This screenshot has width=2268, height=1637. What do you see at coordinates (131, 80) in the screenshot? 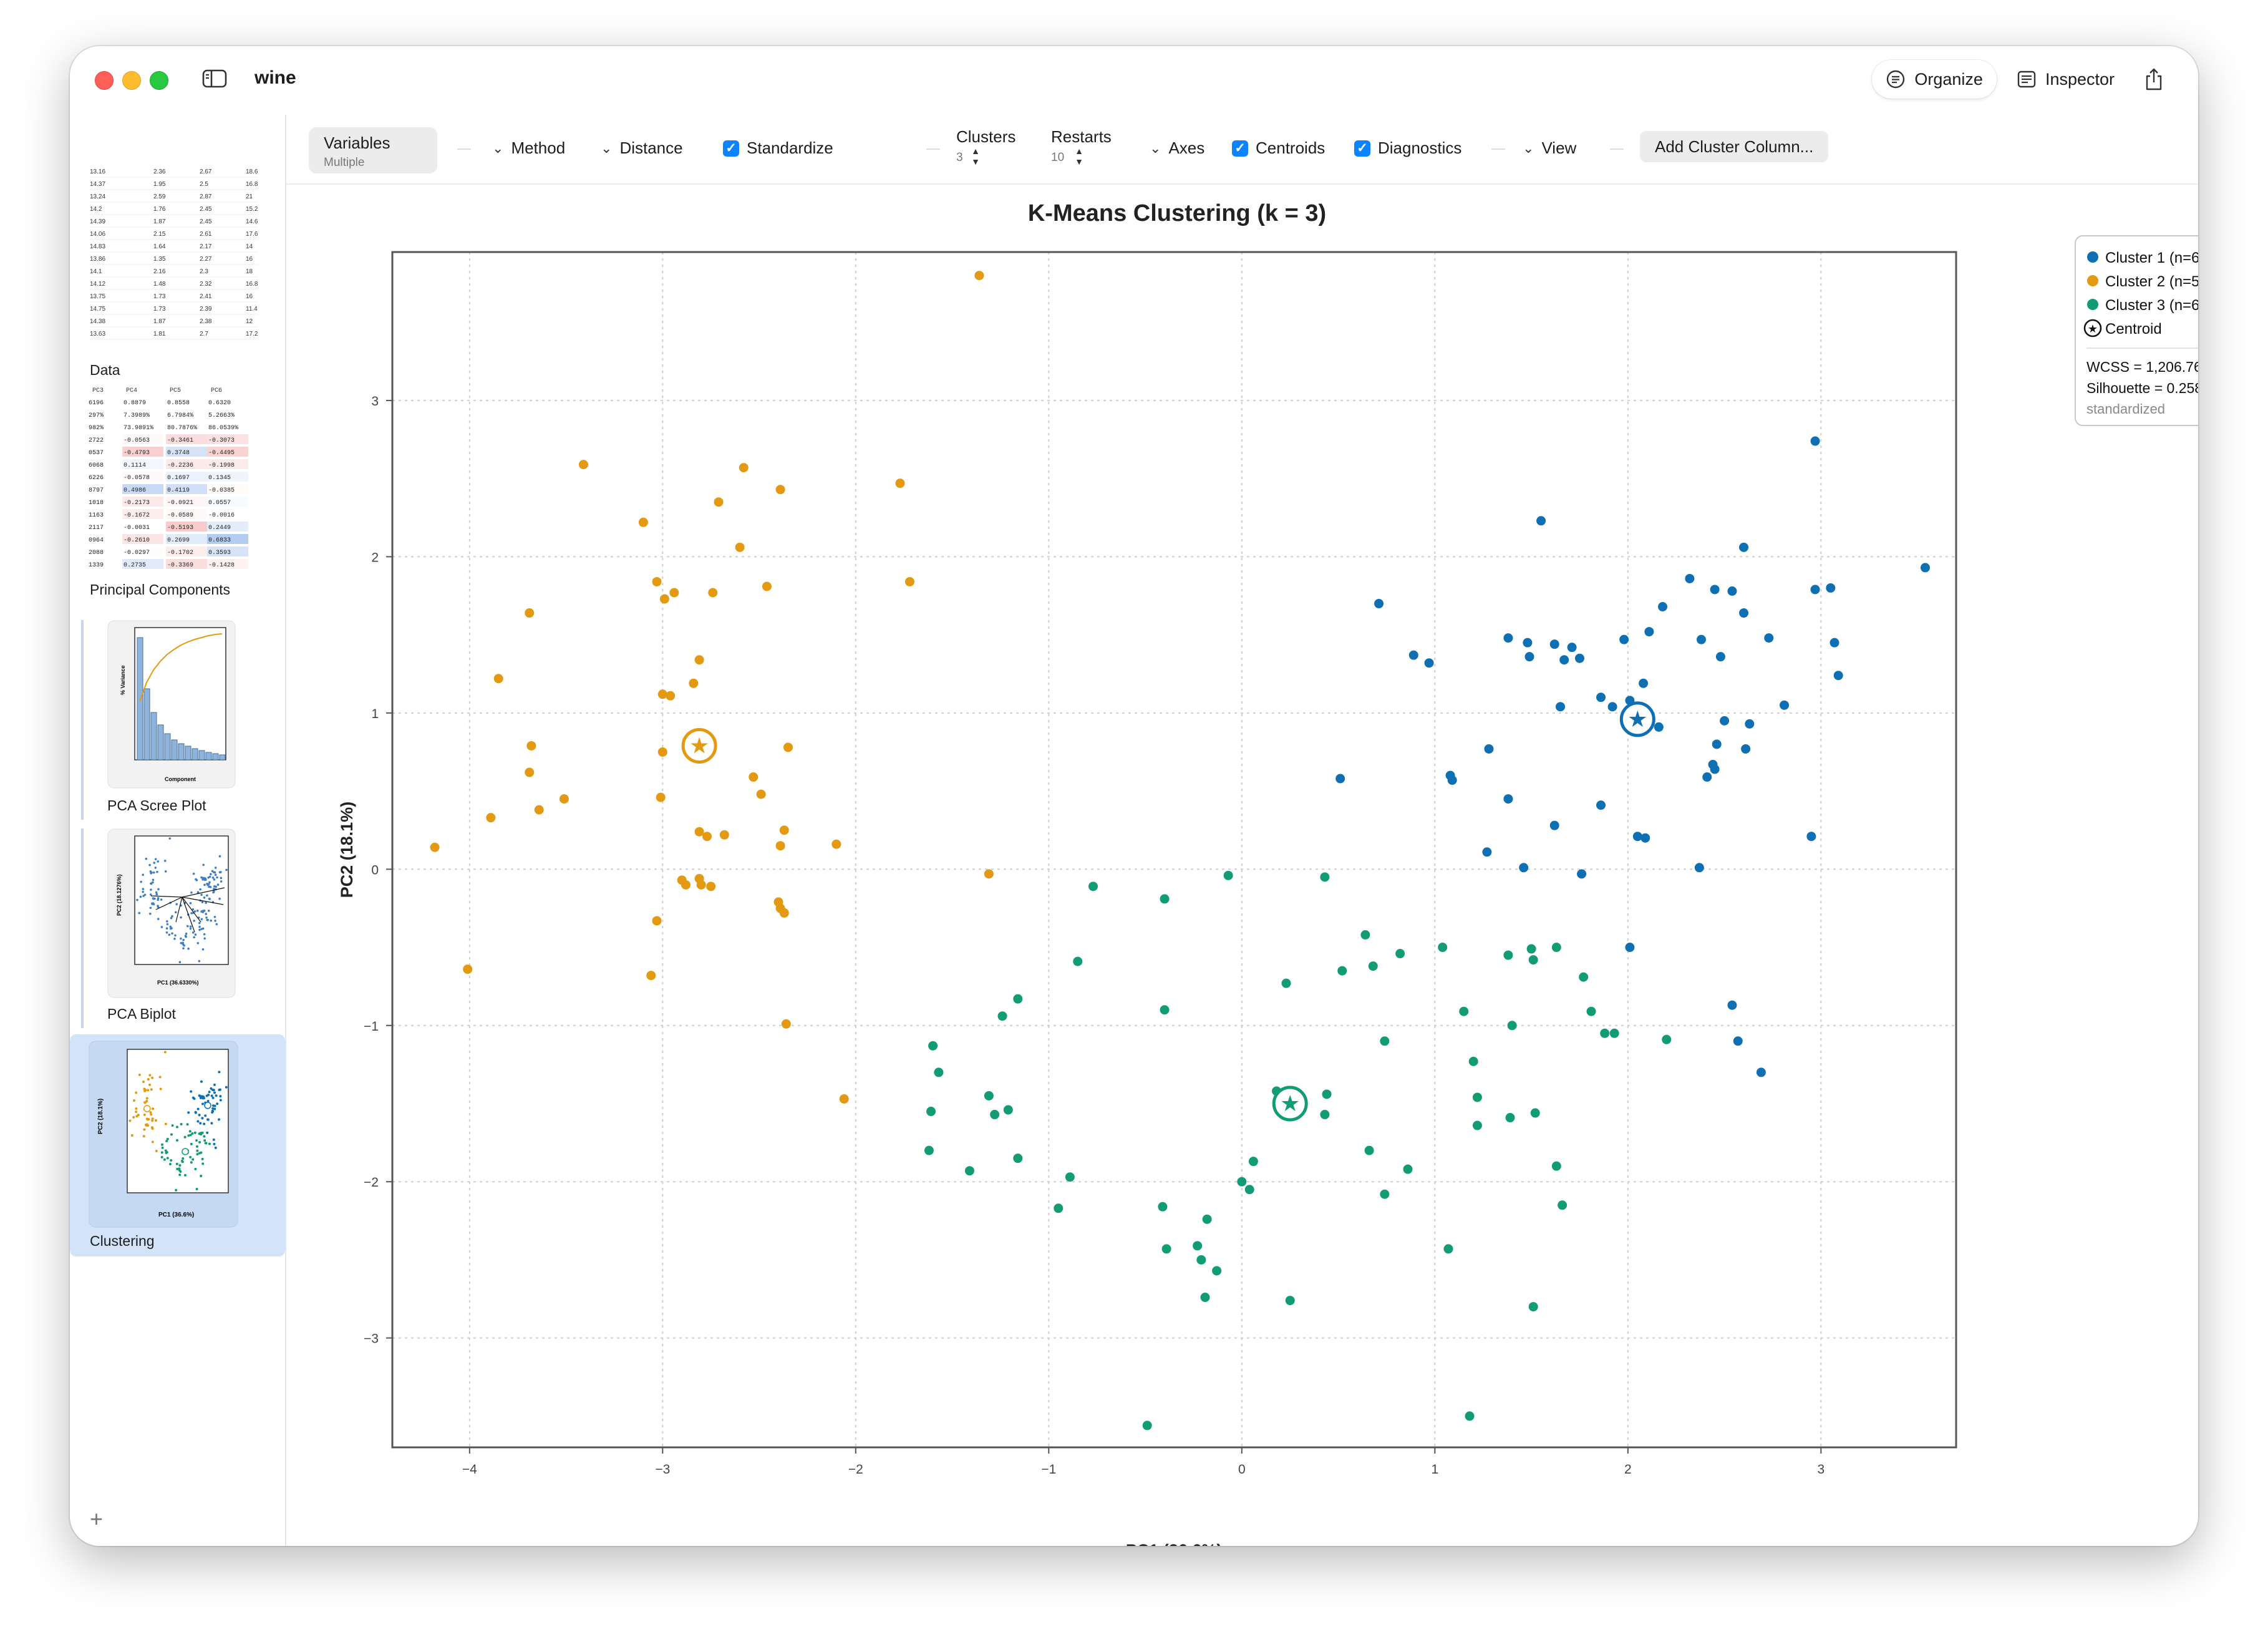
I see `minimize-window-button` at bounding box center [131, 80].